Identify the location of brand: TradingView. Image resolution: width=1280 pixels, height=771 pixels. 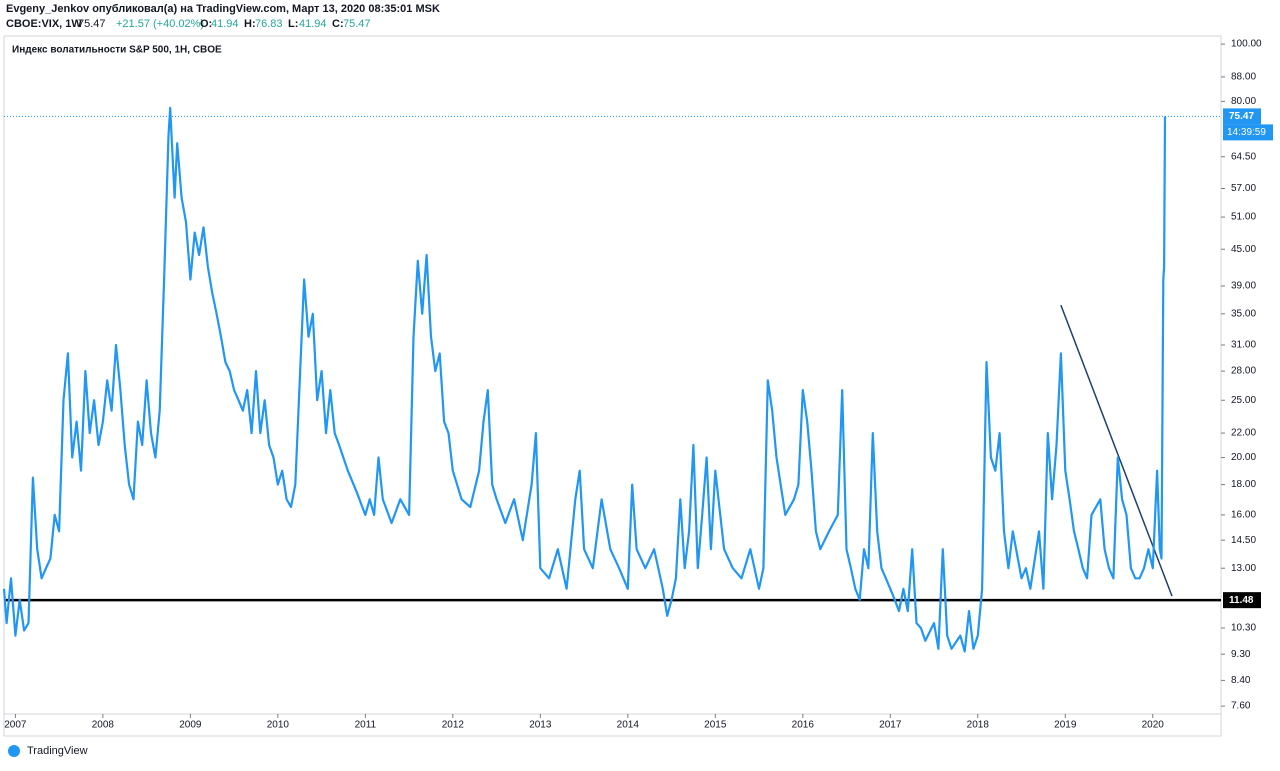
(57, 751).